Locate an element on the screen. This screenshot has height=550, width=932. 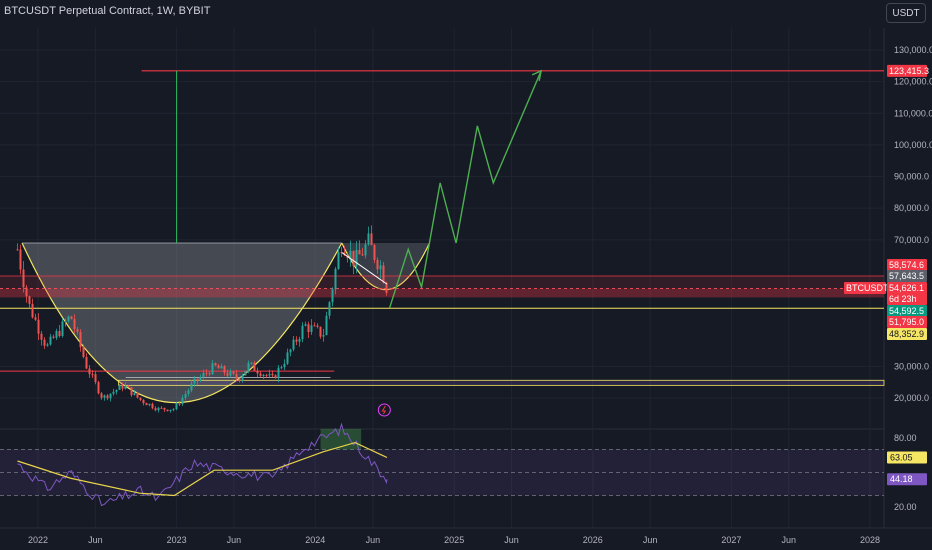
x-tick-label: 2023 is located at coordinates (177, 540).